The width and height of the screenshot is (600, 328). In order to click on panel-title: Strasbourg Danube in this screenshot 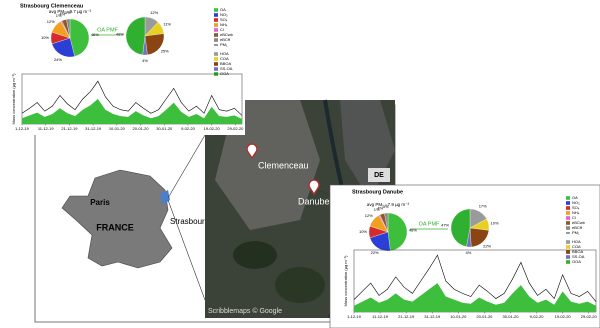, I will do `click(377, 192)`.